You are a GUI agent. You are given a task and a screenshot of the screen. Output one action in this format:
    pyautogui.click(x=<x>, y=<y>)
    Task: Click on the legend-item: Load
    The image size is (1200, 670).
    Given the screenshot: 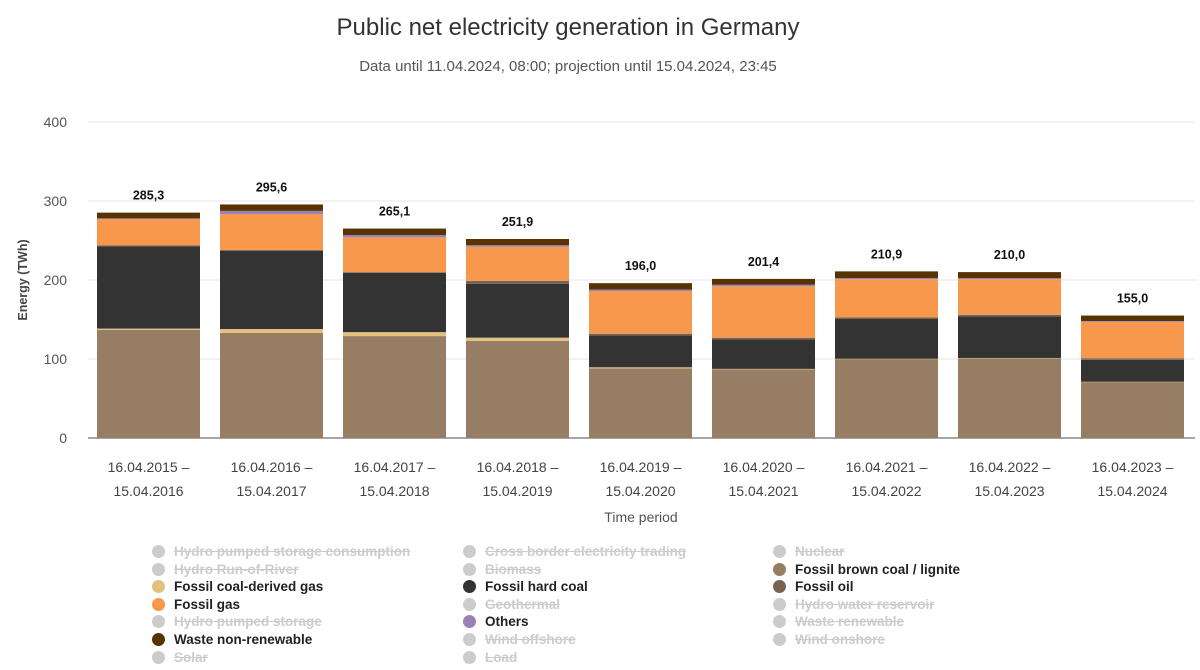 What is the action you would take?
    pyautogui.click(x=490, y=657)
    